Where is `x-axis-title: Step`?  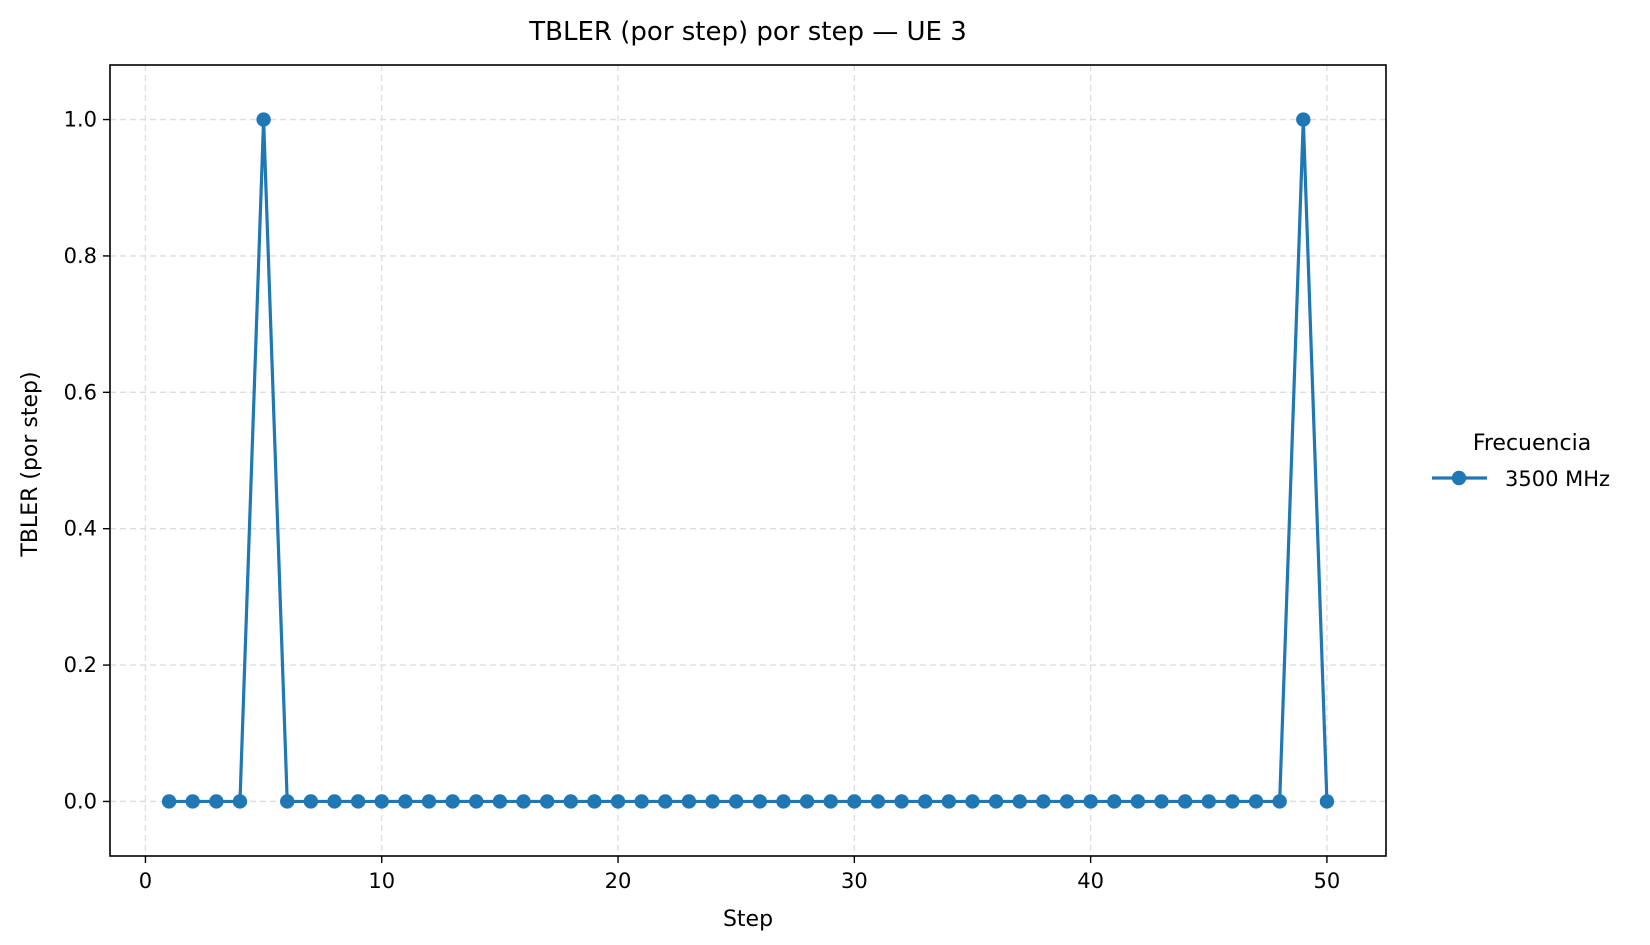 x-axis-title: Step is located at coordinates (748, 919).